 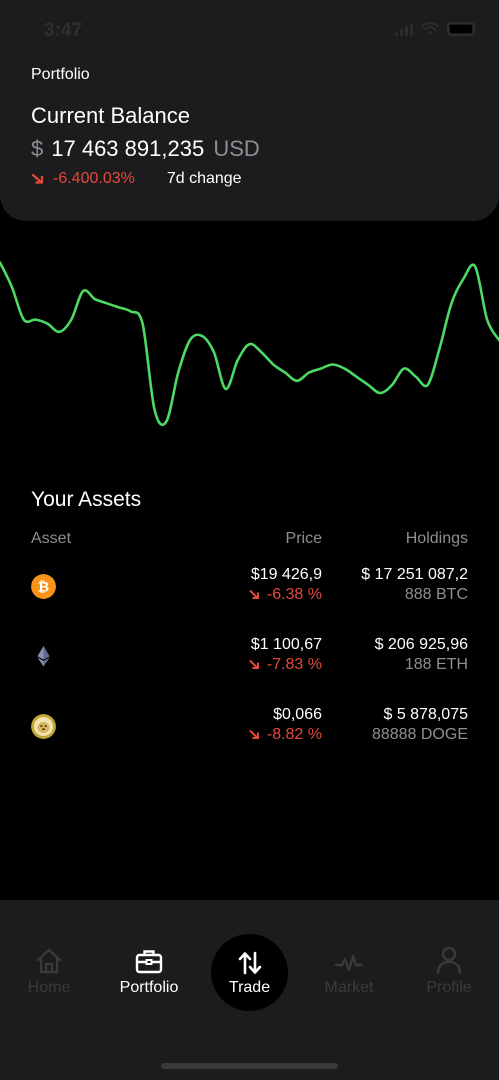 I want to click on balance-change: -6.400.03% 7d change, so click(x=136, y=179).